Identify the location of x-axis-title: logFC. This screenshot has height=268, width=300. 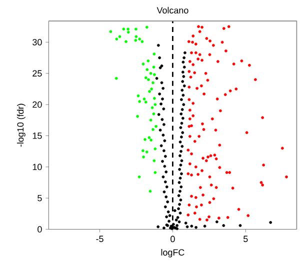
(172, 253).